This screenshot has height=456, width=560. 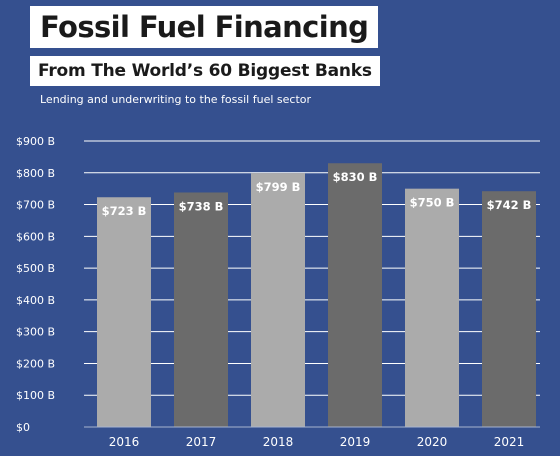 What do you see at coordinates (432, 442) in the screenshot?
I see `x-tick-label: 2020` at bounding box center [432, 442].